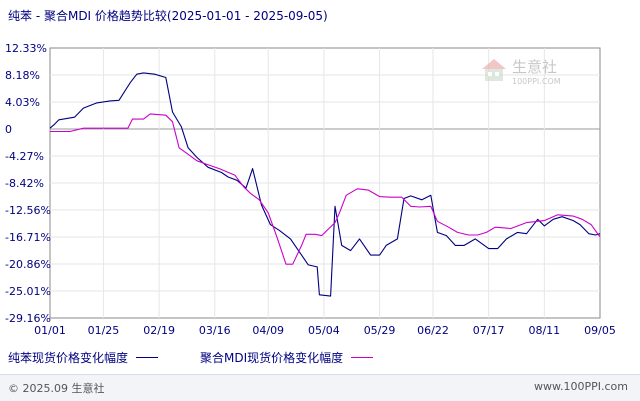  What do you see at coordinates (536, 81) in the screenshot?
I see `watermark-url: 100PPI.COM` at bounding box center [536, 81].